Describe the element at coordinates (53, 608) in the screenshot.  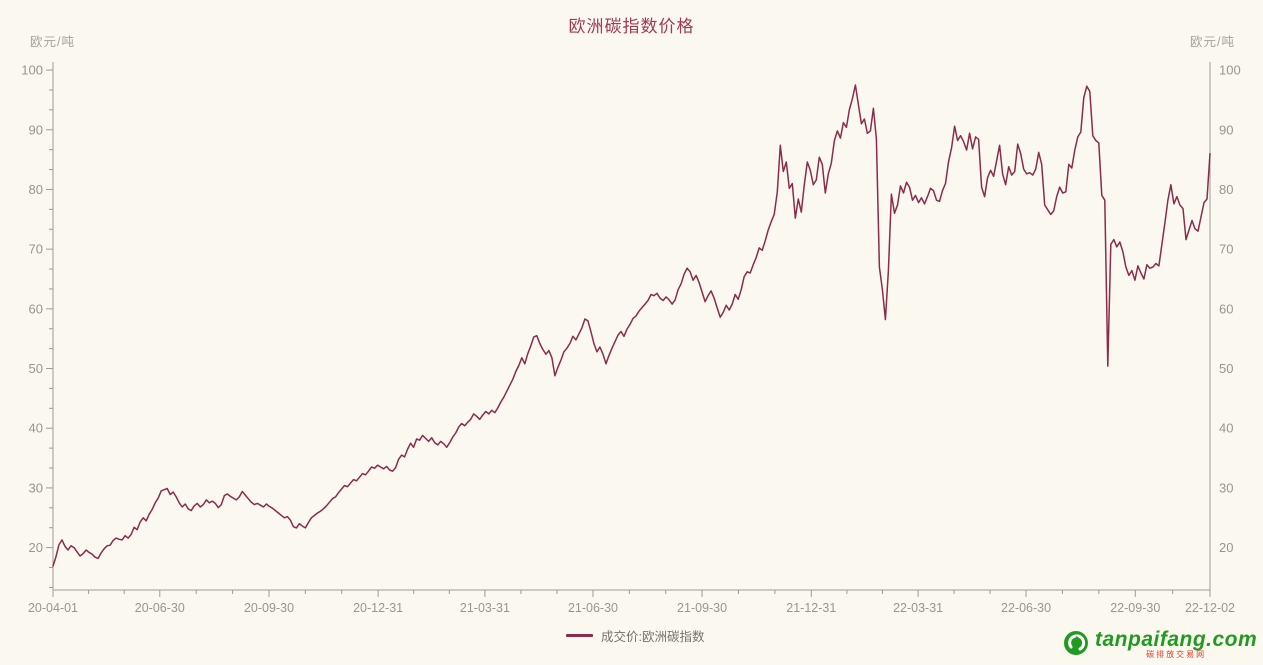
I see `svg-text: 20-04-01` at that location.